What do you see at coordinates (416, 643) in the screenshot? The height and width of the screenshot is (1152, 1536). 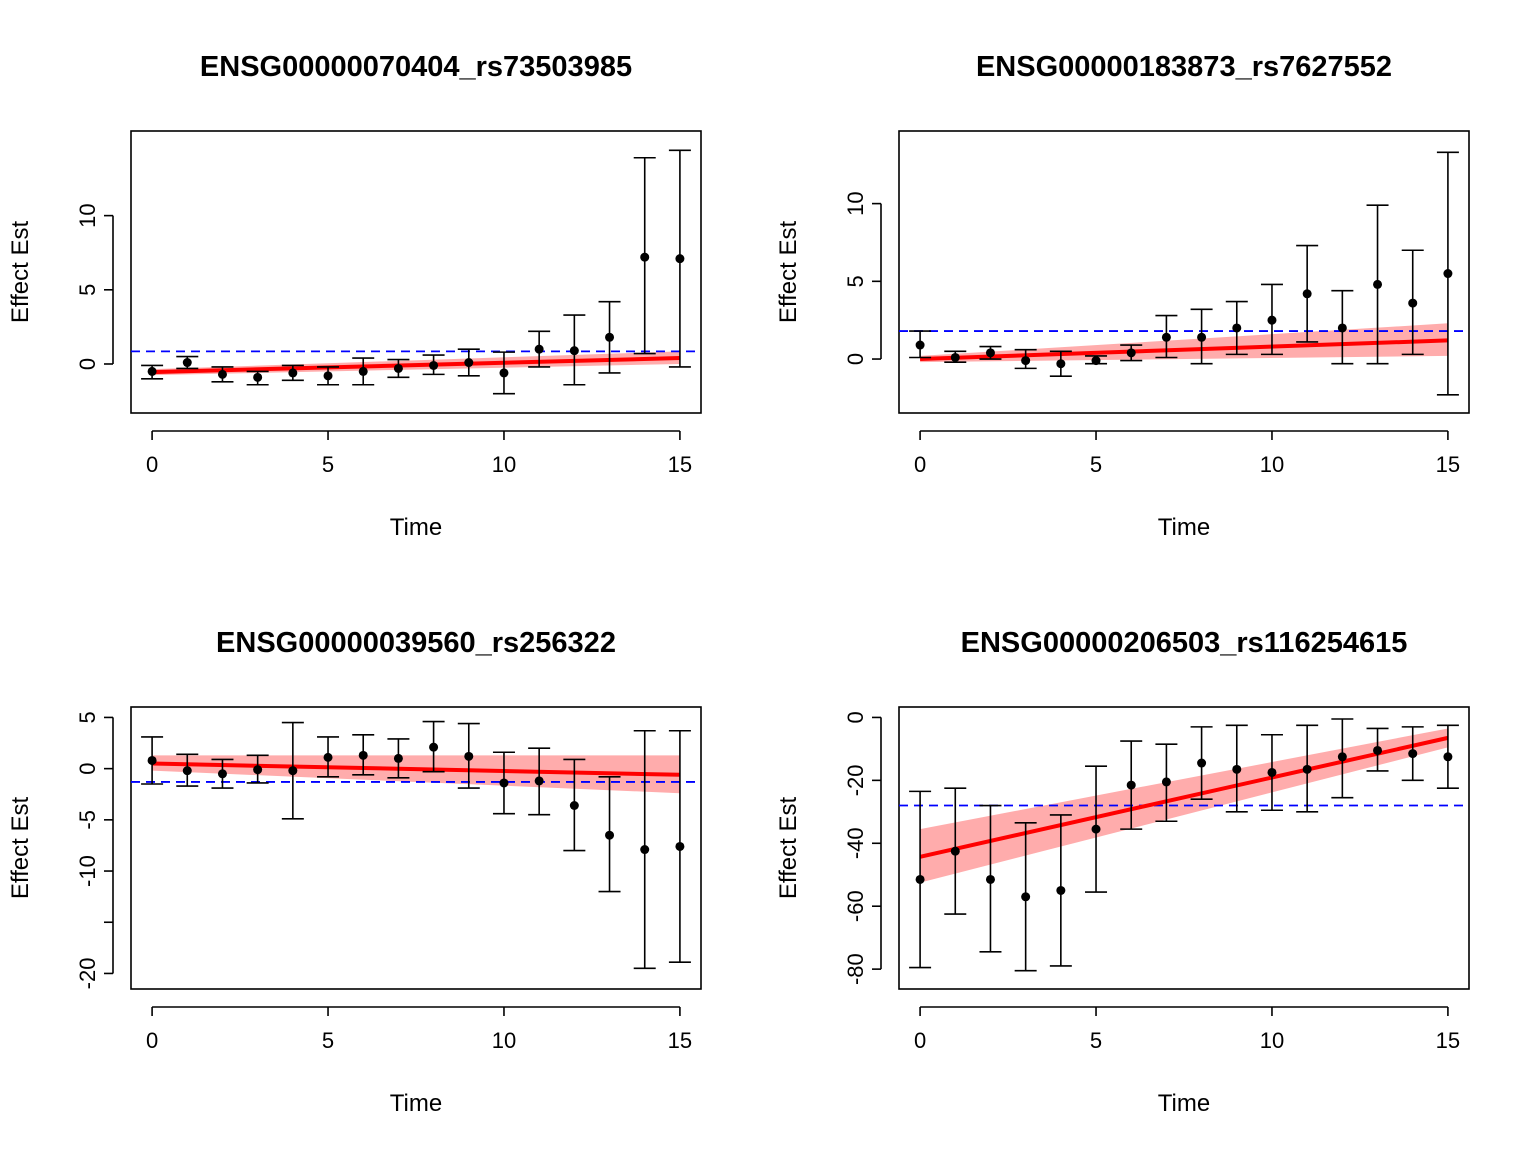 I see `chart-title: ENSG00000039560_rs256322` at bounding box center [416, 643].